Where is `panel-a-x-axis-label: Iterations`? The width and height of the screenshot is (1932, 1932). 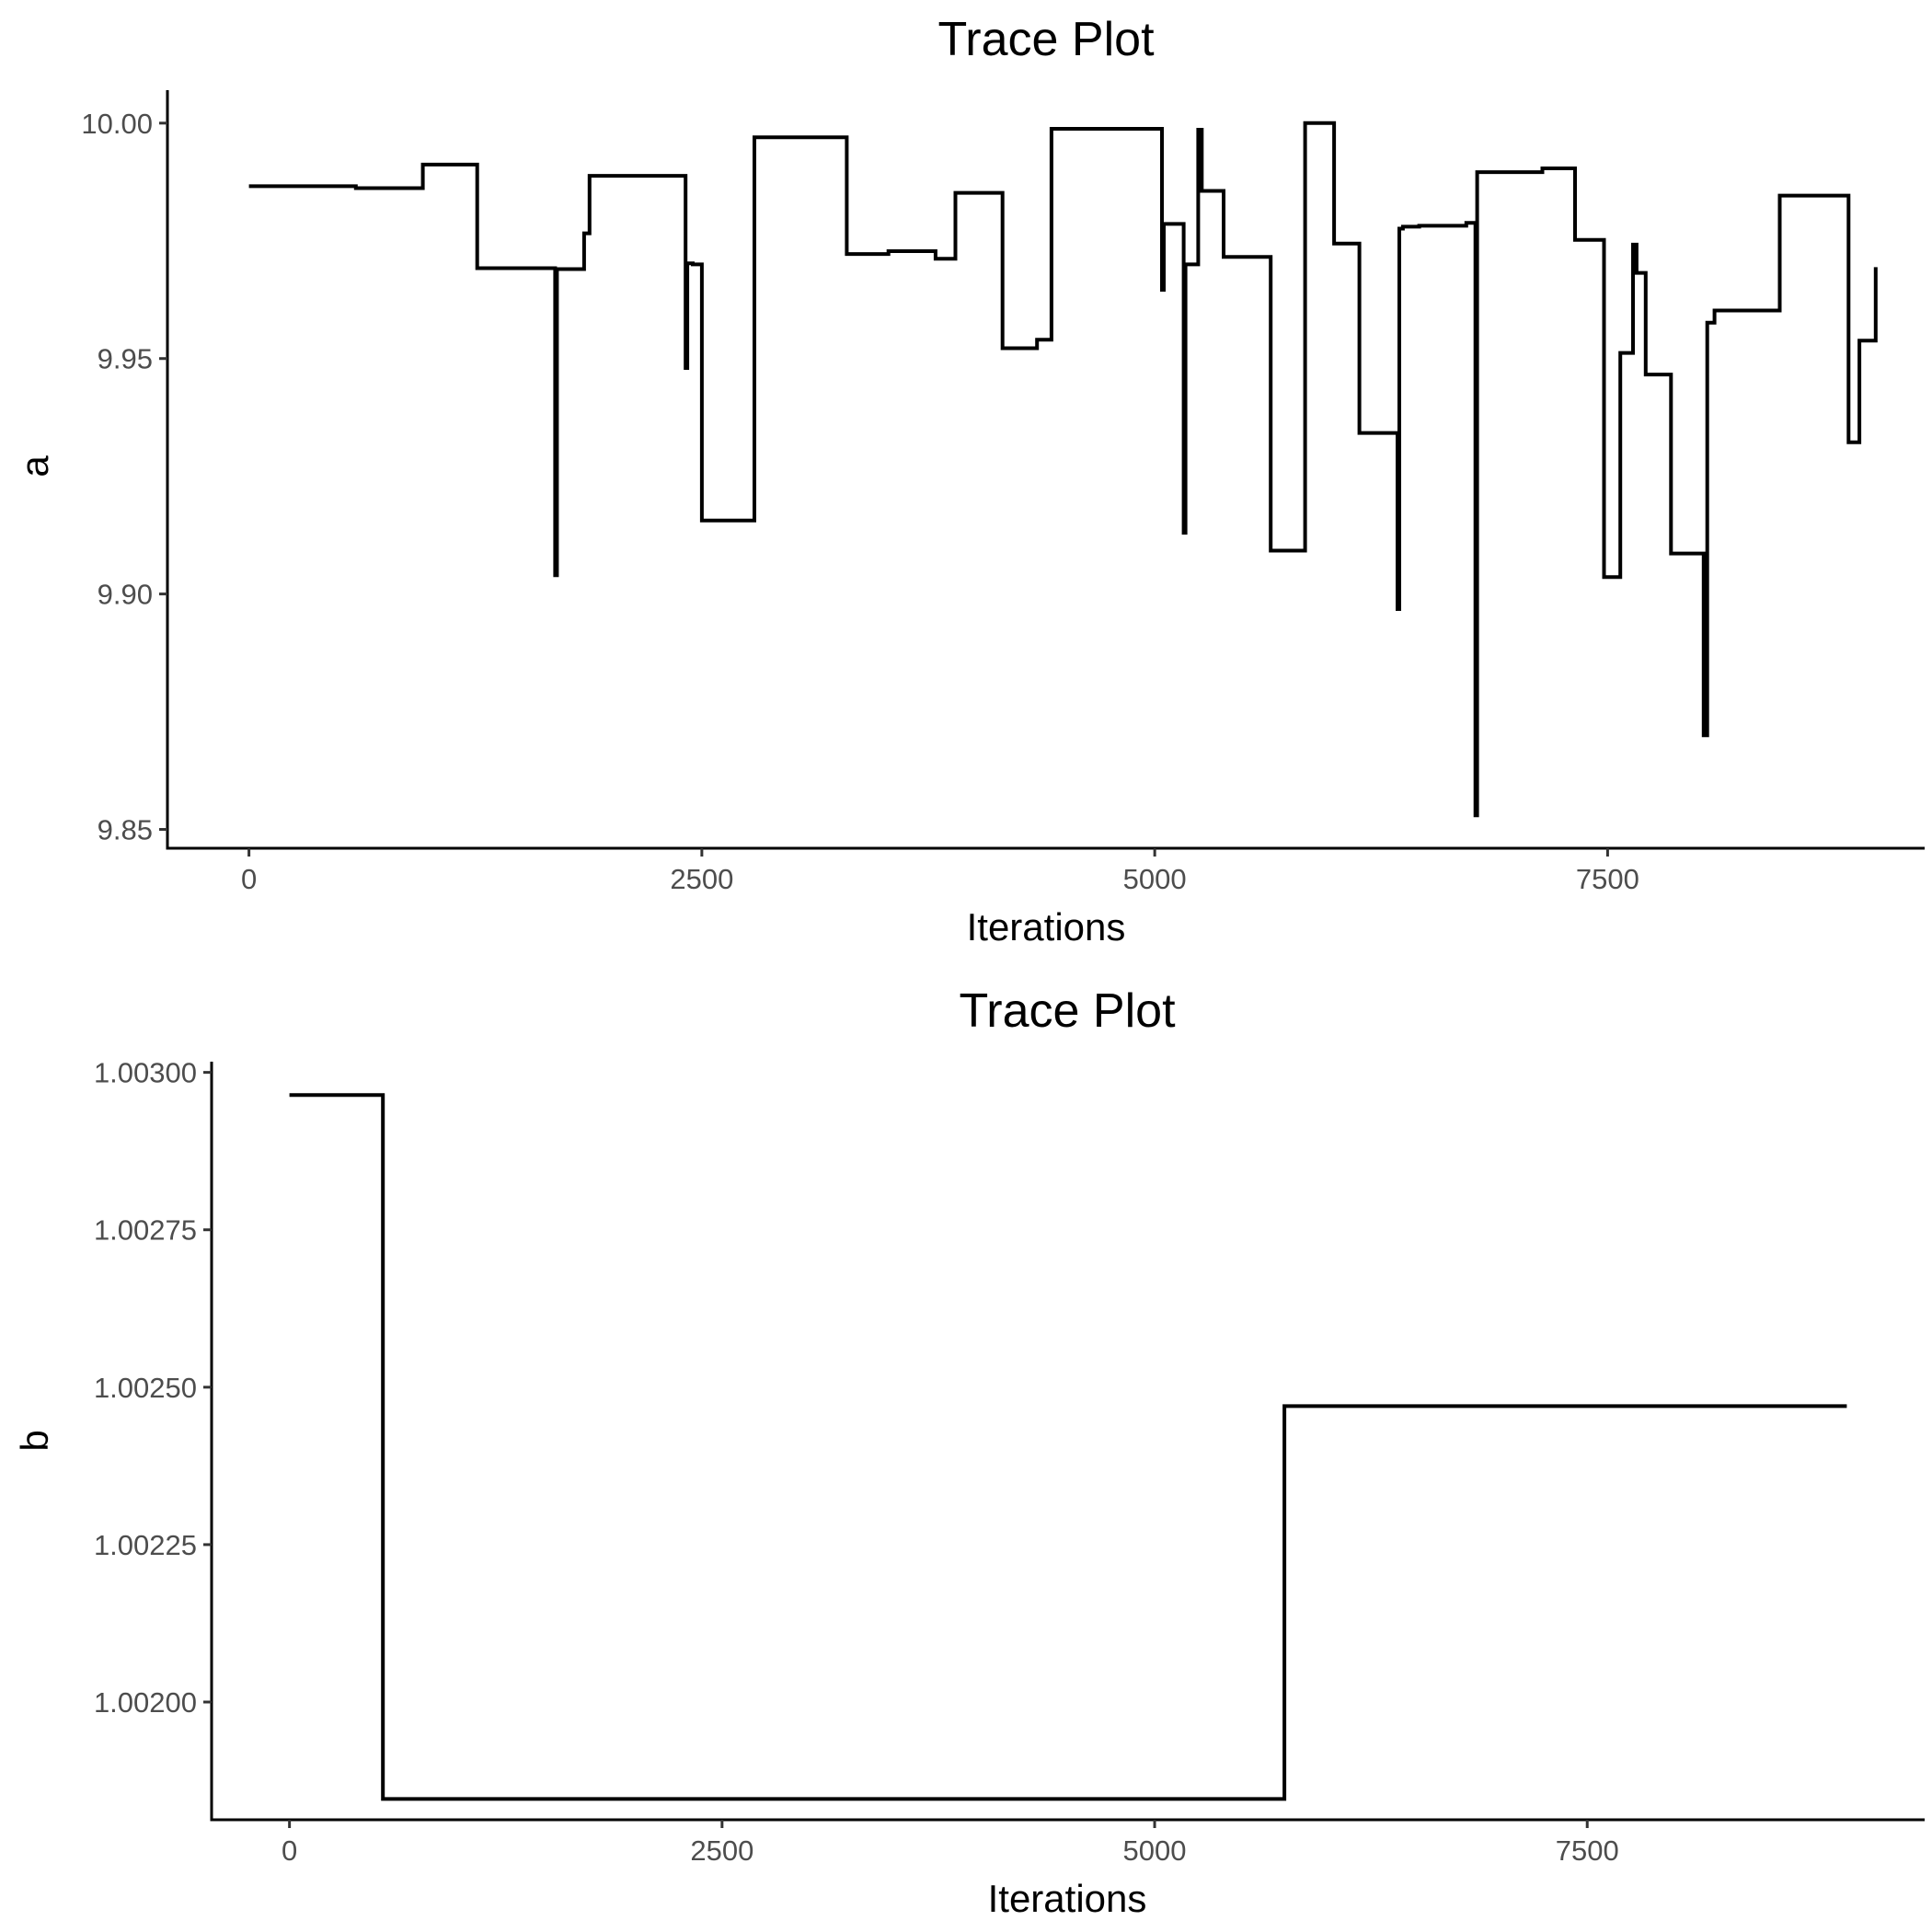 panel-a-x-axis-label: Iterations is located at coordinates (1046, 927).